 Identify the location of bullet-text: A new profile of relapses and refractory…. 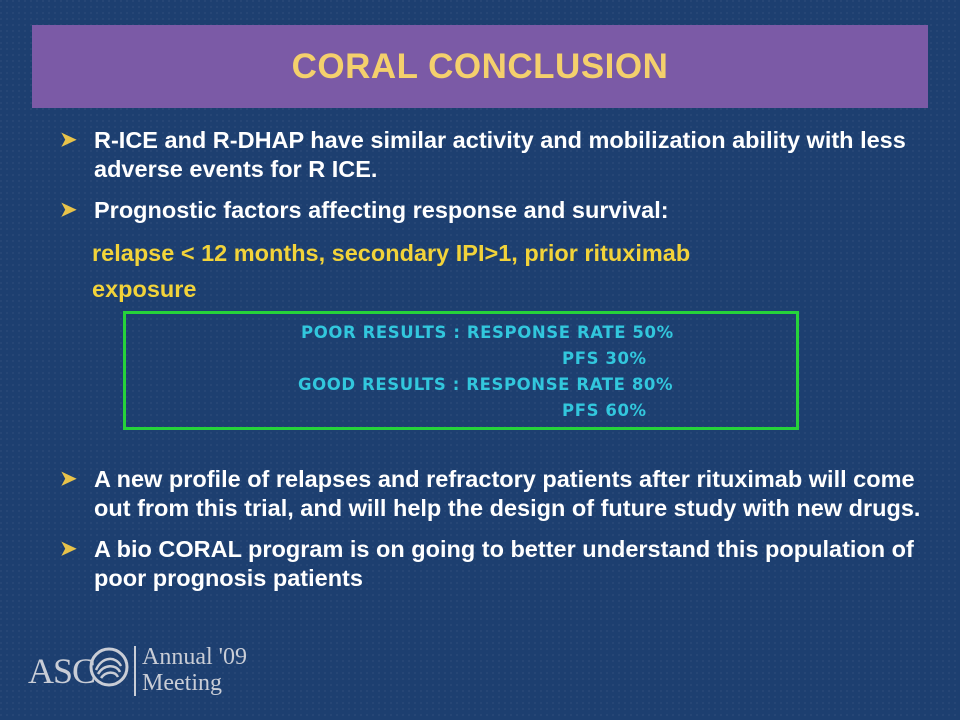
(507, 493).